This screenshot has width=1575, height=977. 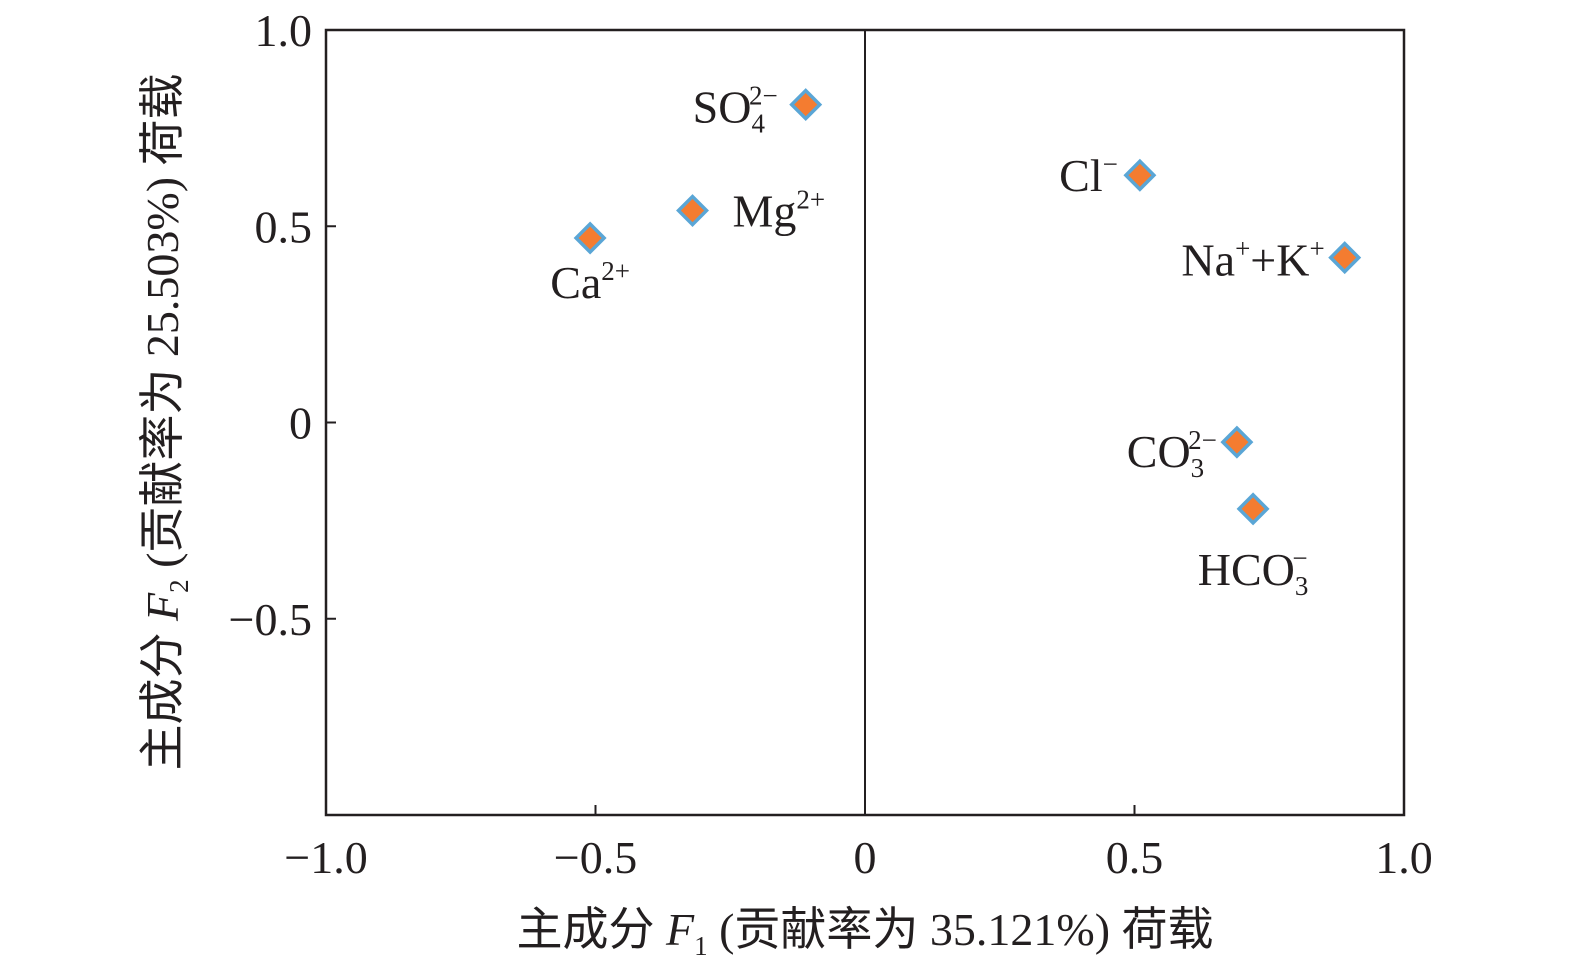 I want to click on x-tick-label: 1.0, so click(x=1404, y=857).